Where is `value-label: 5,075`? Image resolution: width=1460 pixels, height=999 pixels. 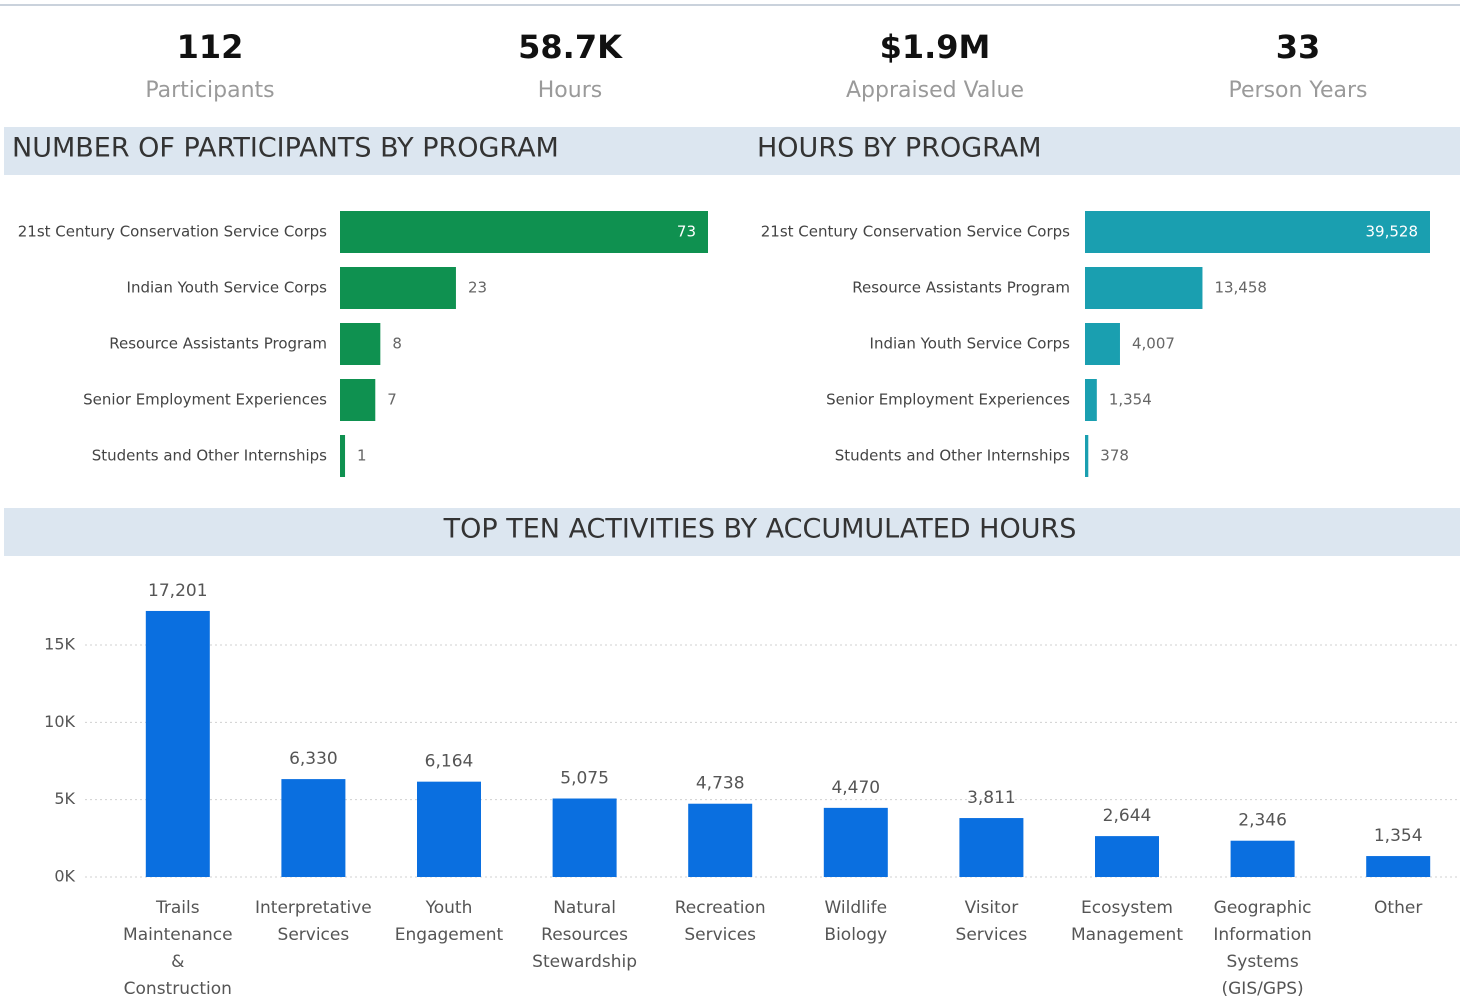 value-label: 5,075 is located at coordinates (584, 779).